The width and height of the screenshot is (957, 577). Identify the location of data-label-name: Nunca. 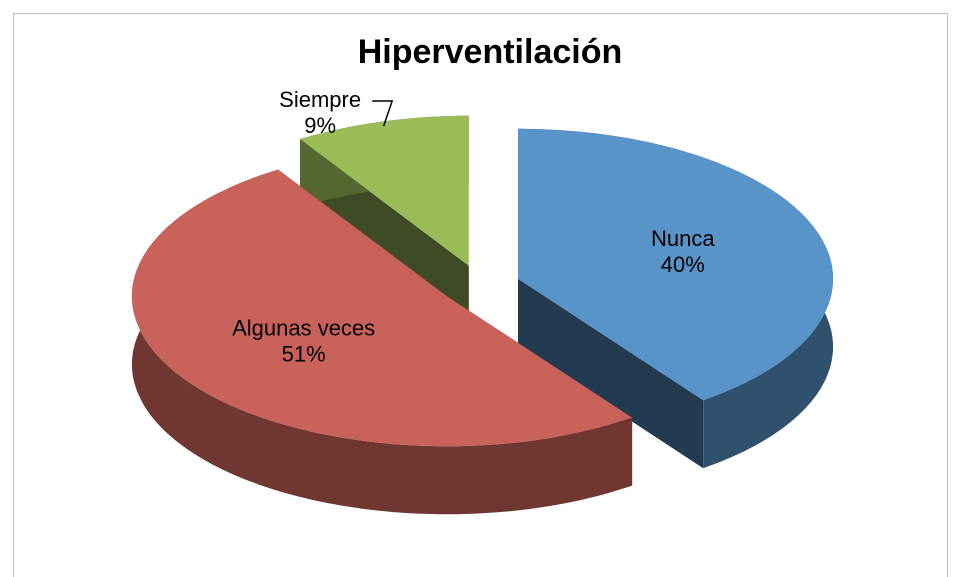
(683, 238).